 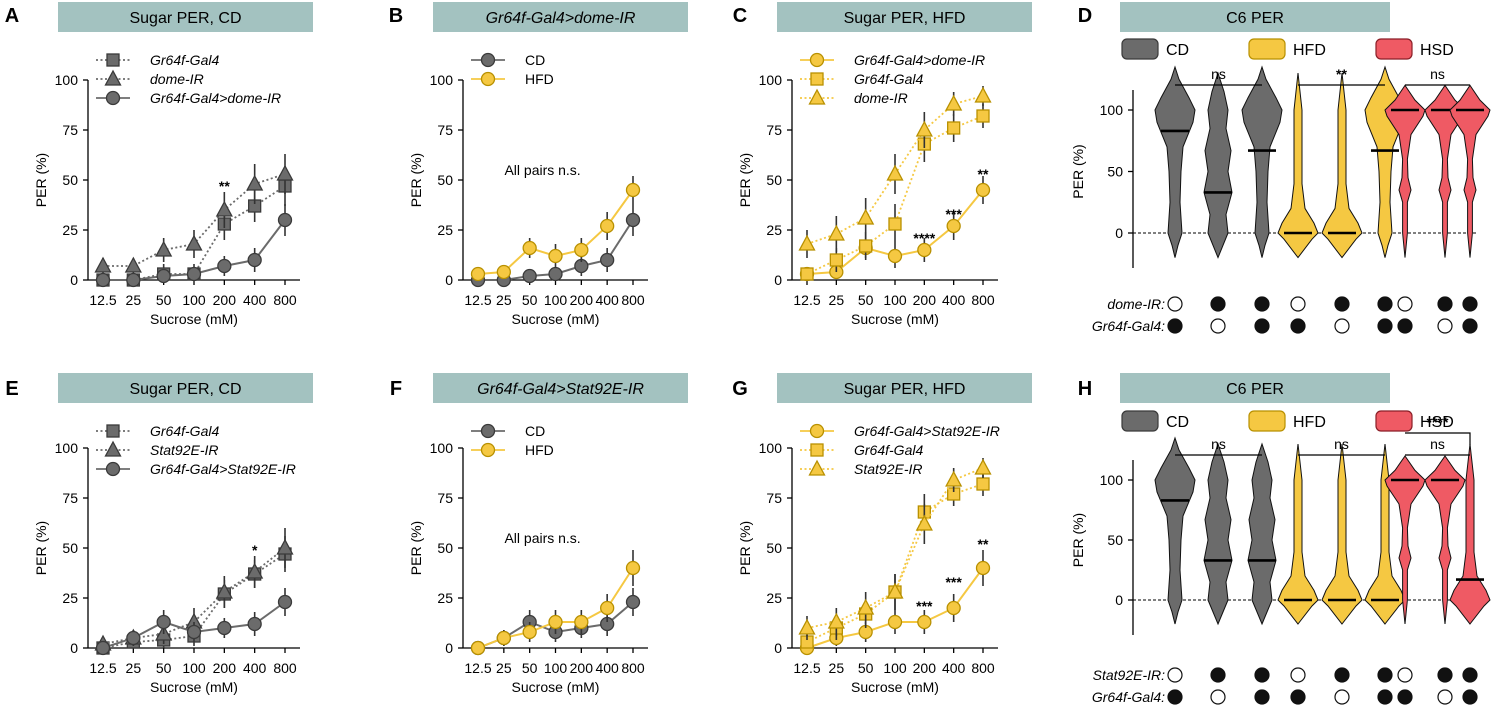 I want to click on annotation: ***, so click(x=924, y=606).